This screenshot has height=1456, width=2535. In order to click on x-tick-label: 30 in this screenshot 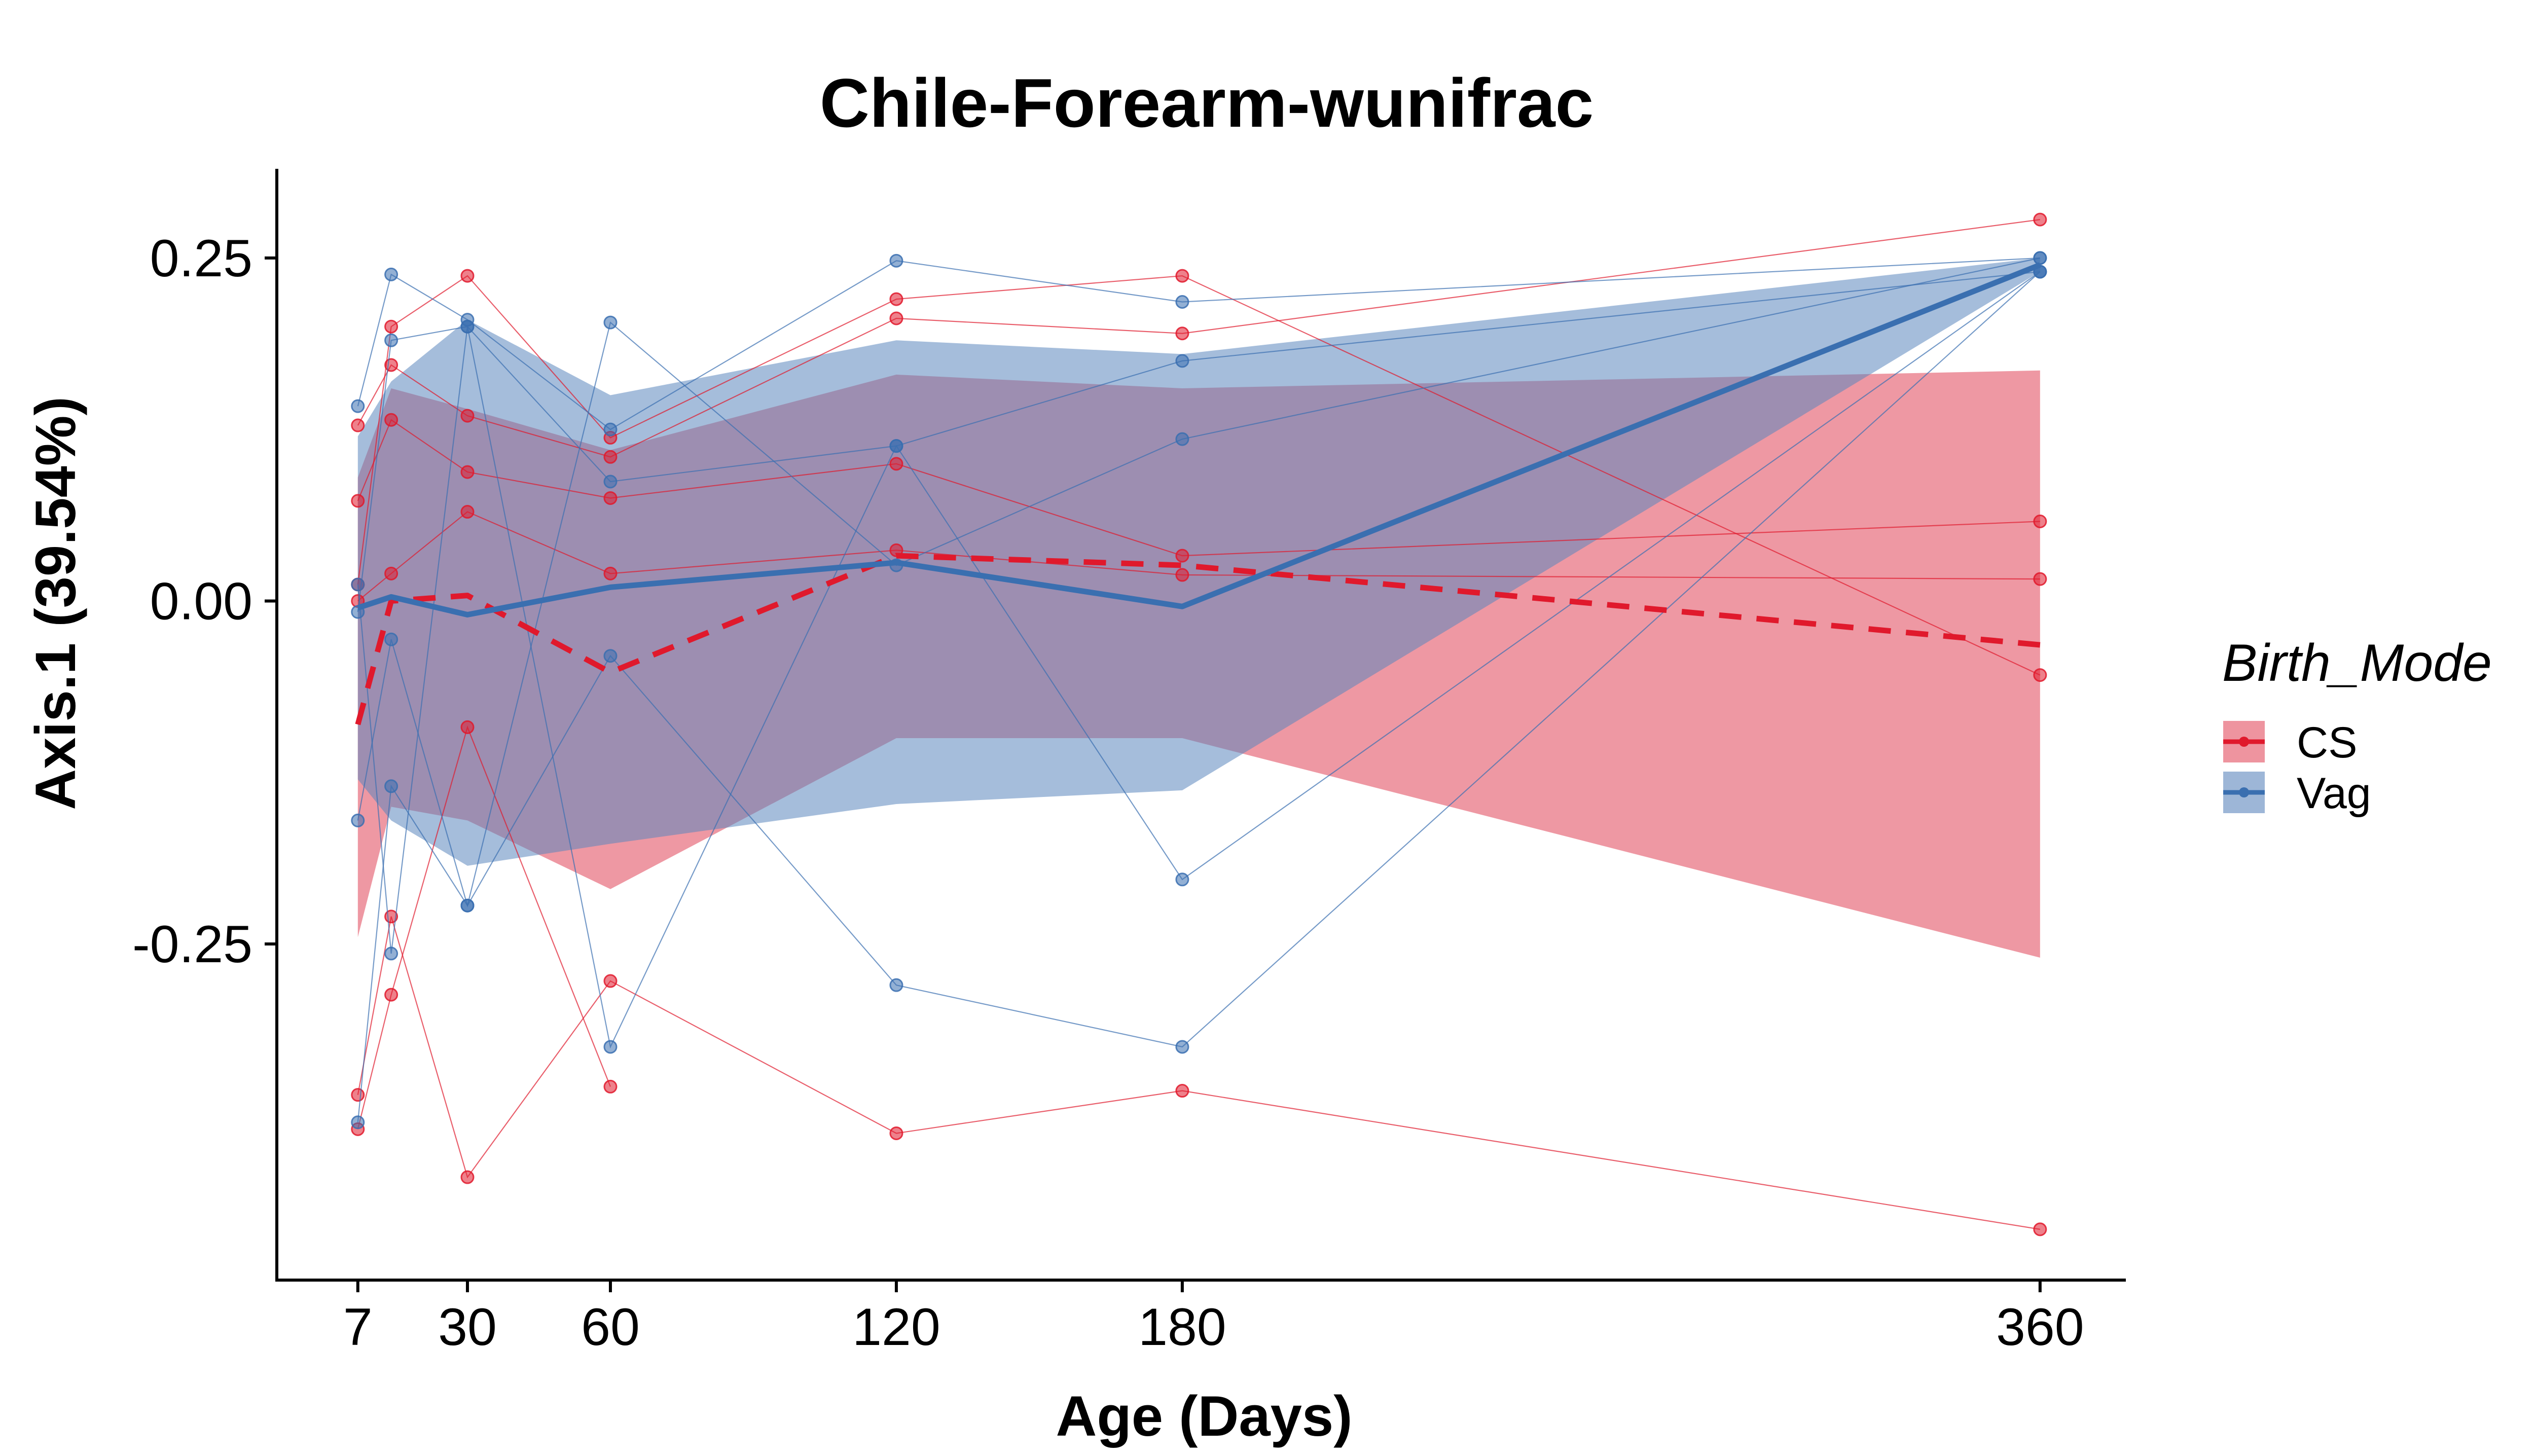, I will do `click(468, 1327)`.